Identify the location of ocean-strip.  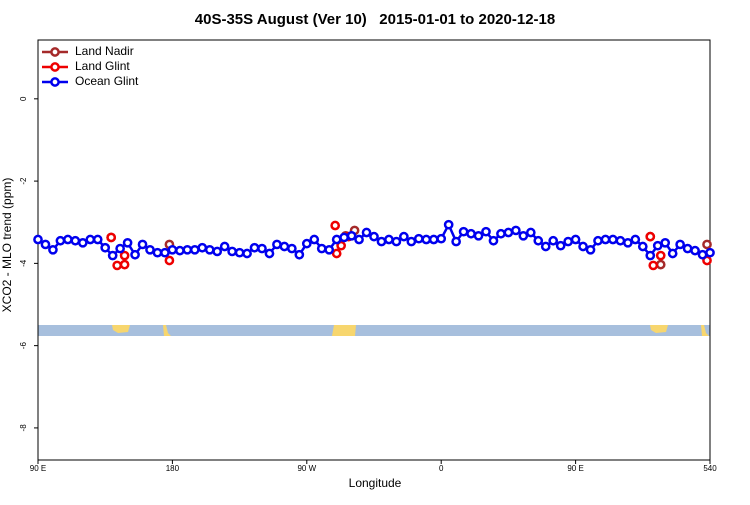
(374, 330).